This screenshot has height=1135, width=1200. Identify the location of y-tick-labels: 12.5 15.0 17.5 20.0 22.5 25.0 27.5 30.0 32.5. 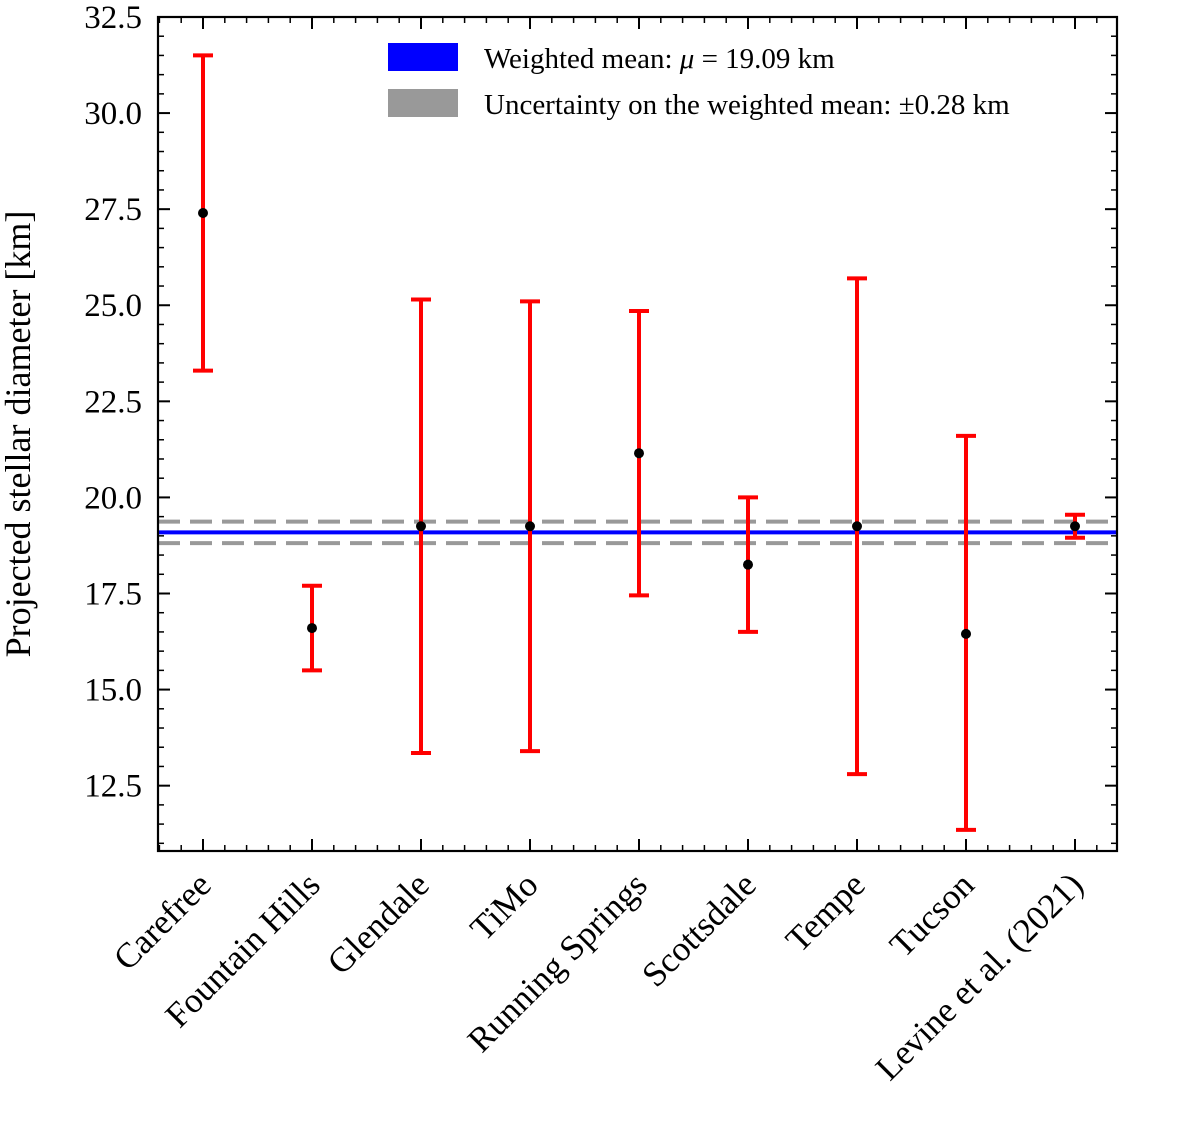
(113, 402).